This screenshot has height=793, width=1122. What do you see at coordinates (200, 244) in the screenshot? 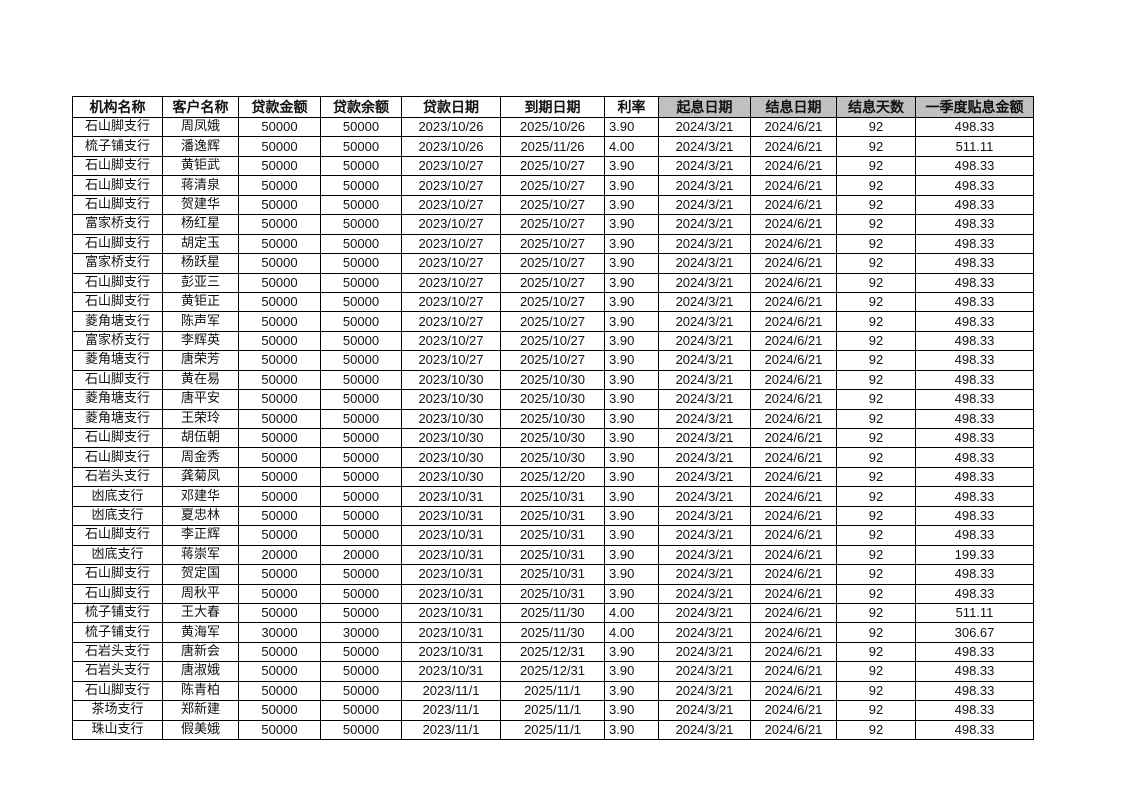
I see `cell-customer-name: 胡定玉` at bounding box center [200, 244].